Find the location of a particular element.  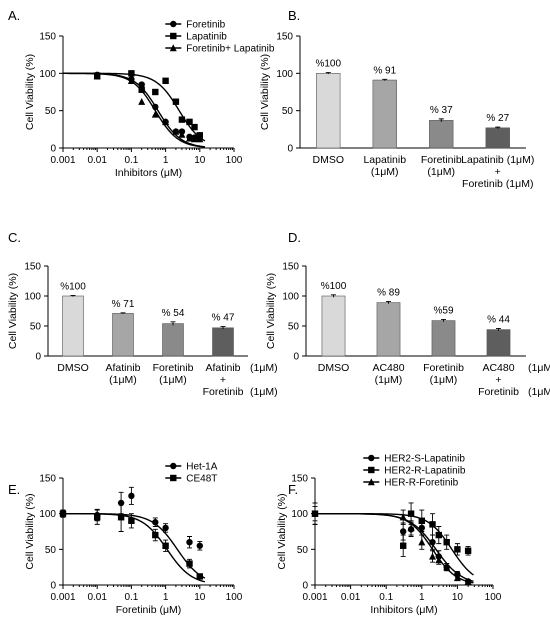

category-label-2-0-0: DMSO is located at coordinates (73, 368).